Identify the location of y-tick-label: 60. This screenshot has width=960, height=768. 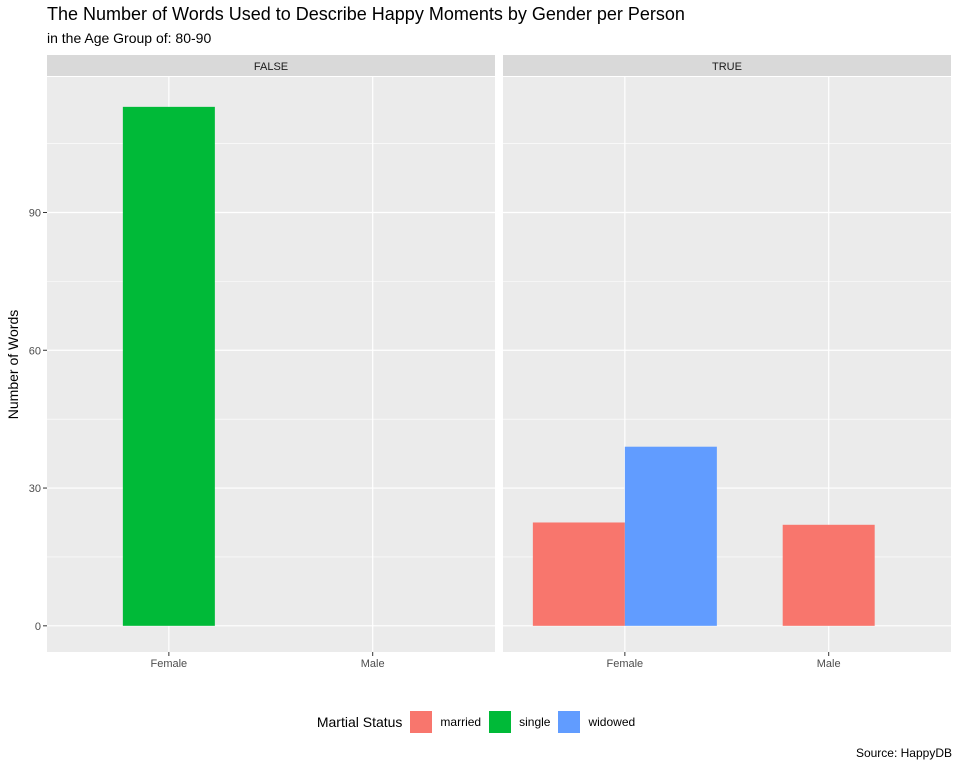
(35, 351).